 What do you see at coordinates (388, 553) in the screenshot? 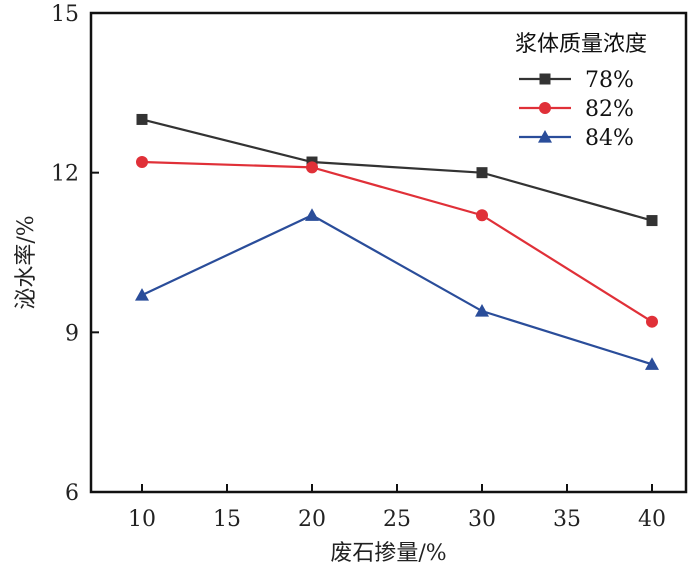
I see `x-axis-title: 废石掺量/%` at bounding box center [388, 553].